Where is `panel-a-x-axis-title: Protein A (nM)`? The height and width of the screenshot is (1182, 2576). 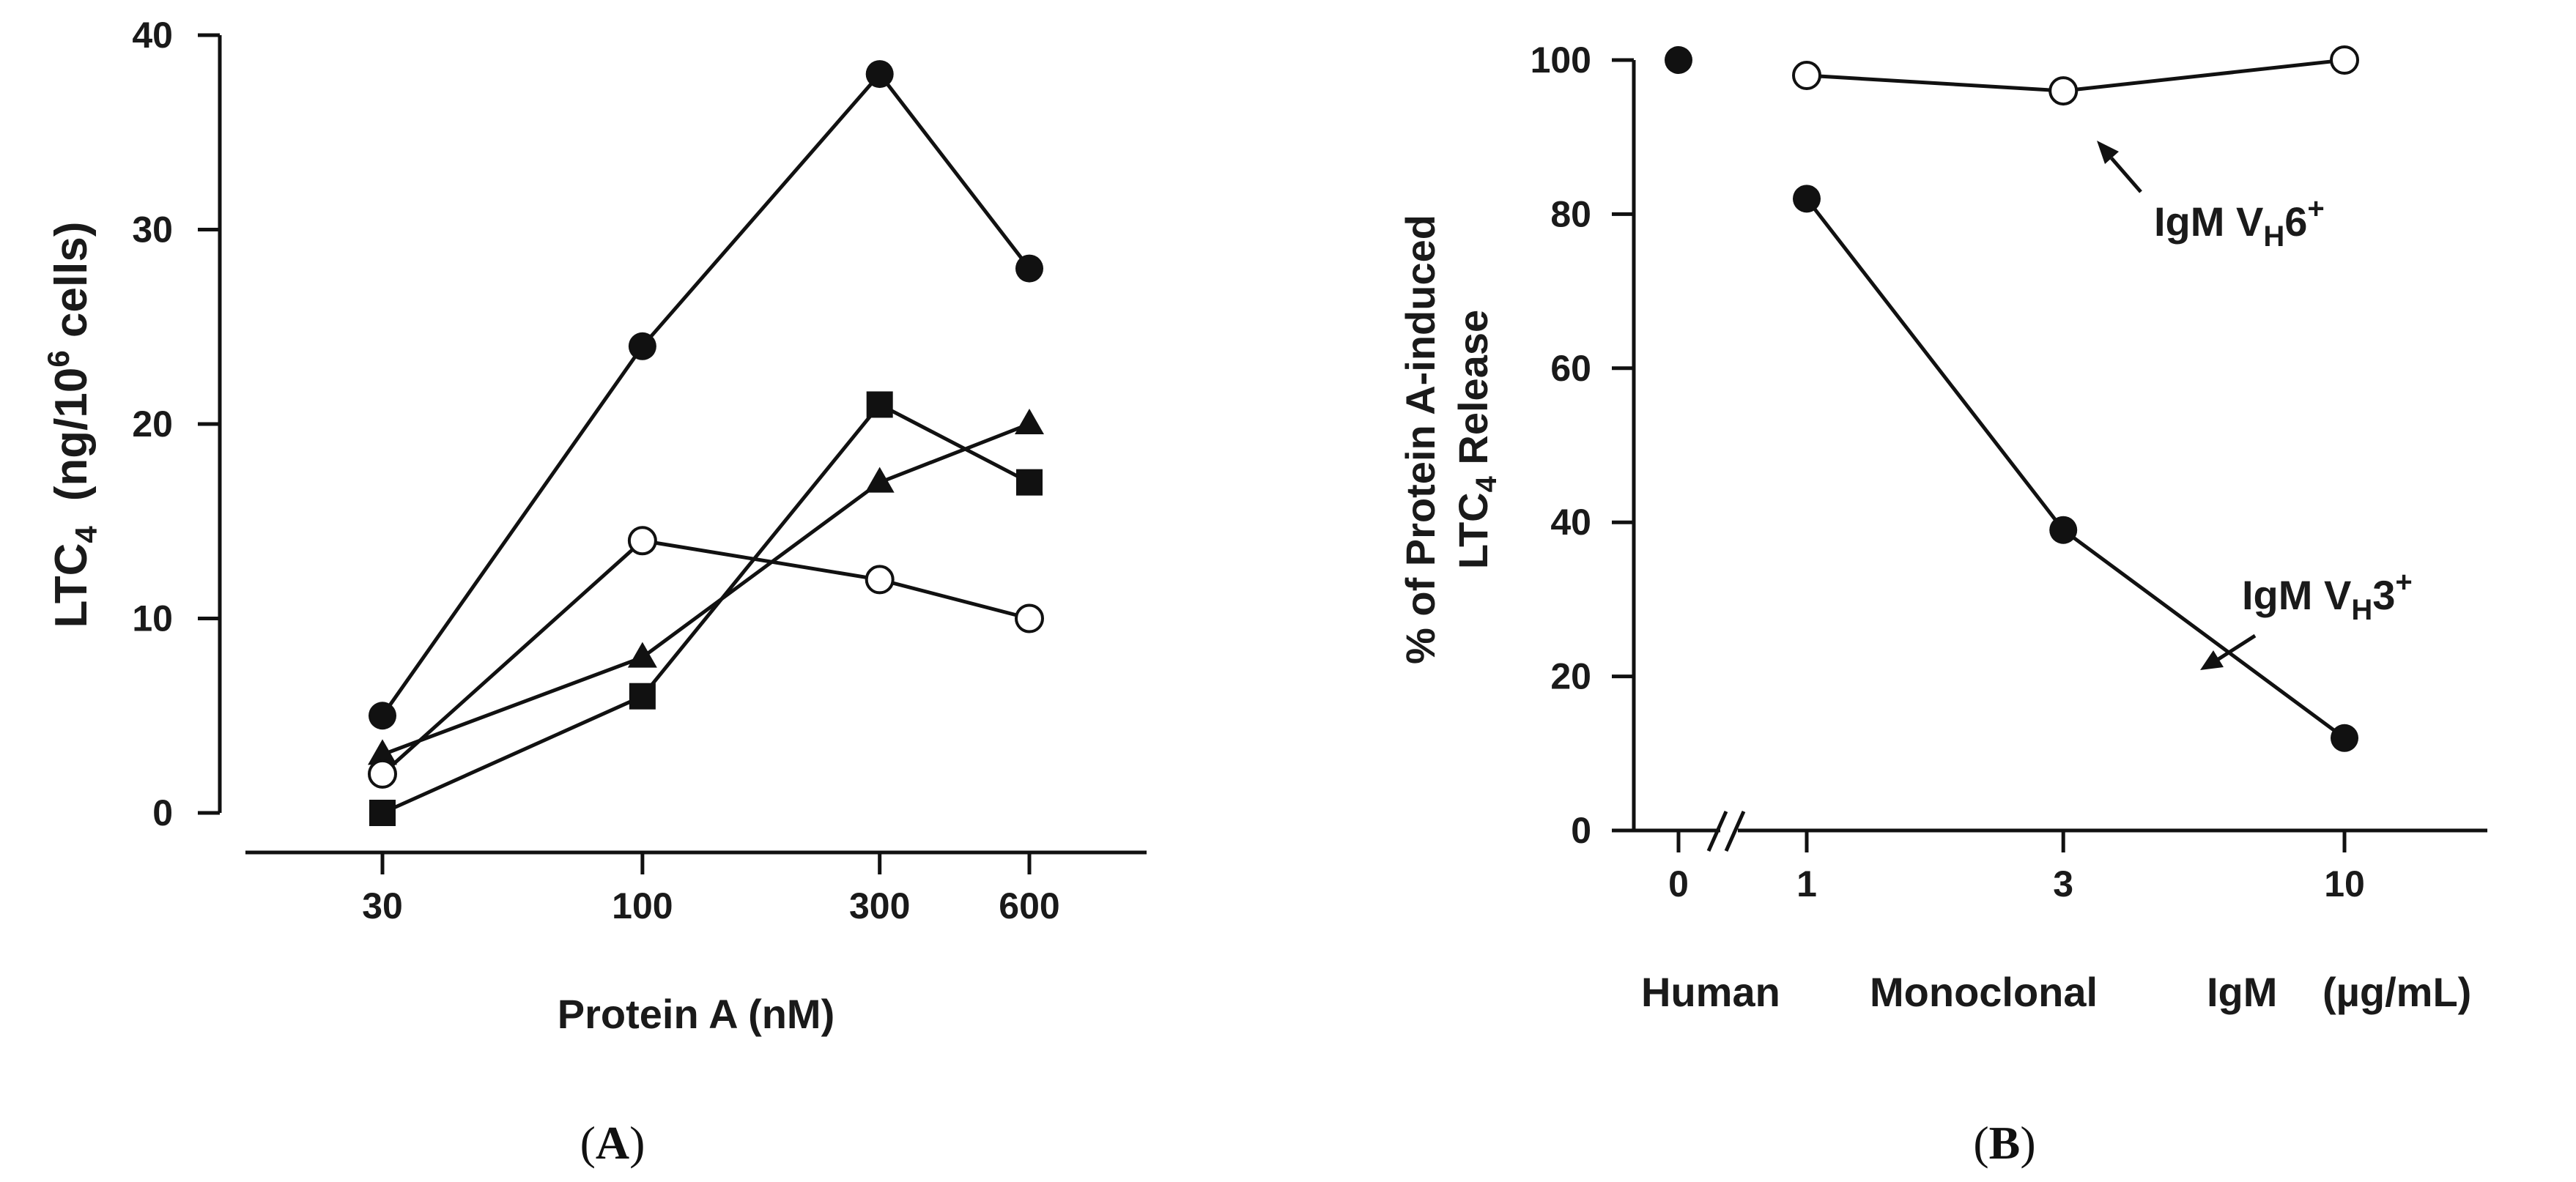
panel-a-x-axis-title: Protein A (nM) is located at coordinates (696, 1014).